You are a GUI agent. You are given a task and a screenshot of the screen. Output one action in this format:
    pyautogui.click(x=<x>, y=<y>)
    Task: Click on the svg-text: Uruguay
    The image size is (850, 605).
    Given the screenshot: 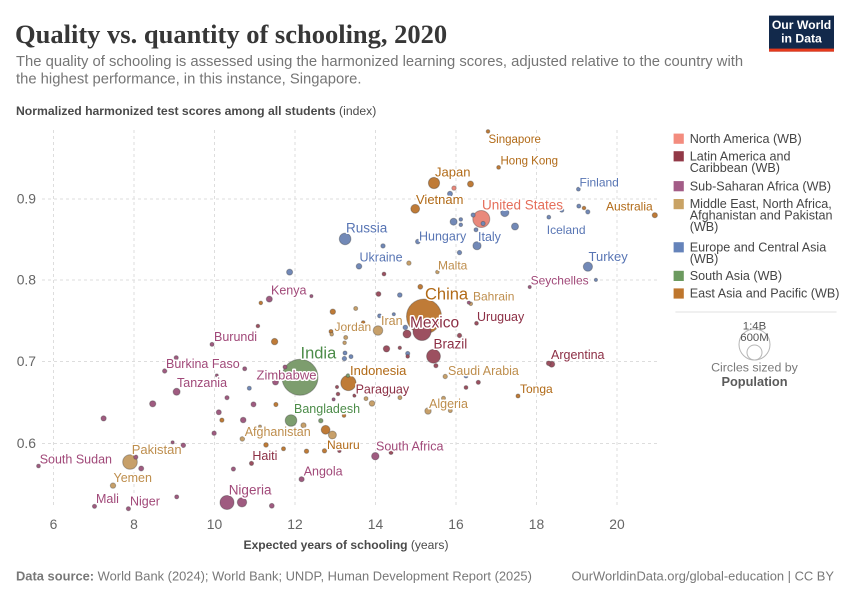 What is the action you would take?
    pyautogui.click(x=501, y=317)
    